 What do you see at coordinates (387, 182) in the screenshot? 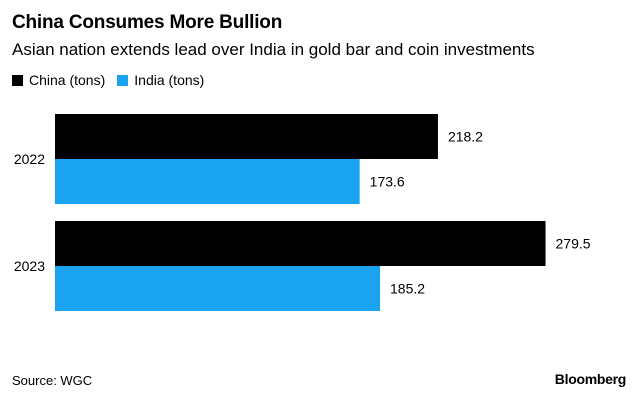
I see `data-label-india-2022: 173.6` at bounding box center [387, 182].